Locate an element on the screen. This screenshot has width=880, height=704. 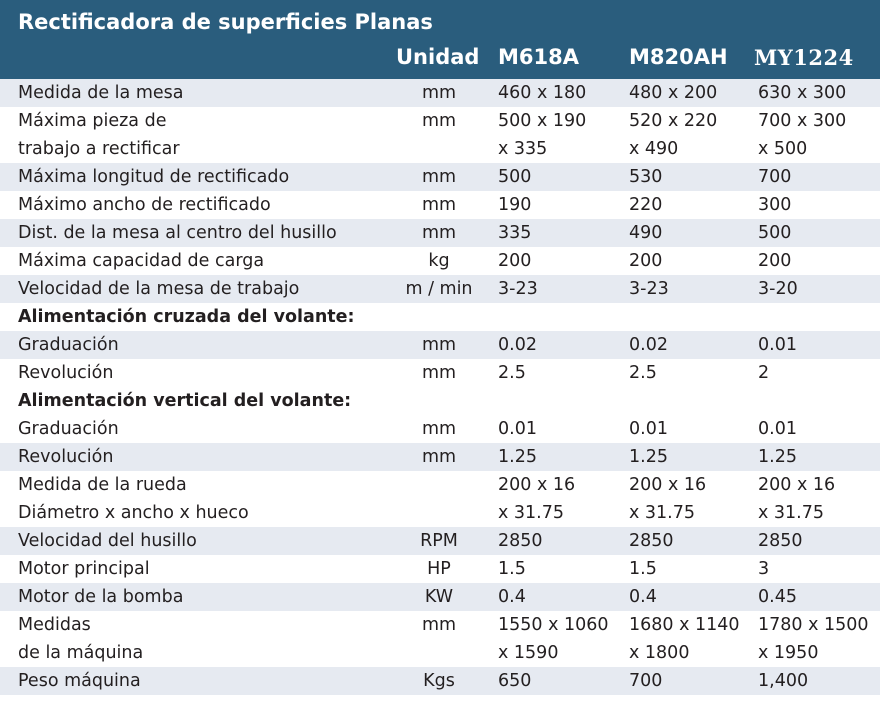
cell-model-3: 200 is located at coordinates (775, 261).